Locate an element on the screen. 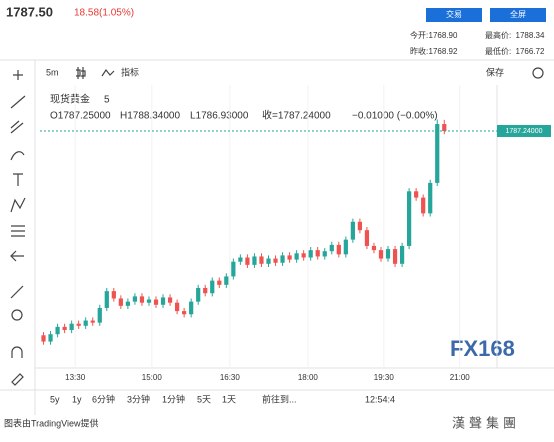 Image resolution: width=554 pixels, height=442 pixels. range-button: 1分钟 is located at coordinates (173, 398).